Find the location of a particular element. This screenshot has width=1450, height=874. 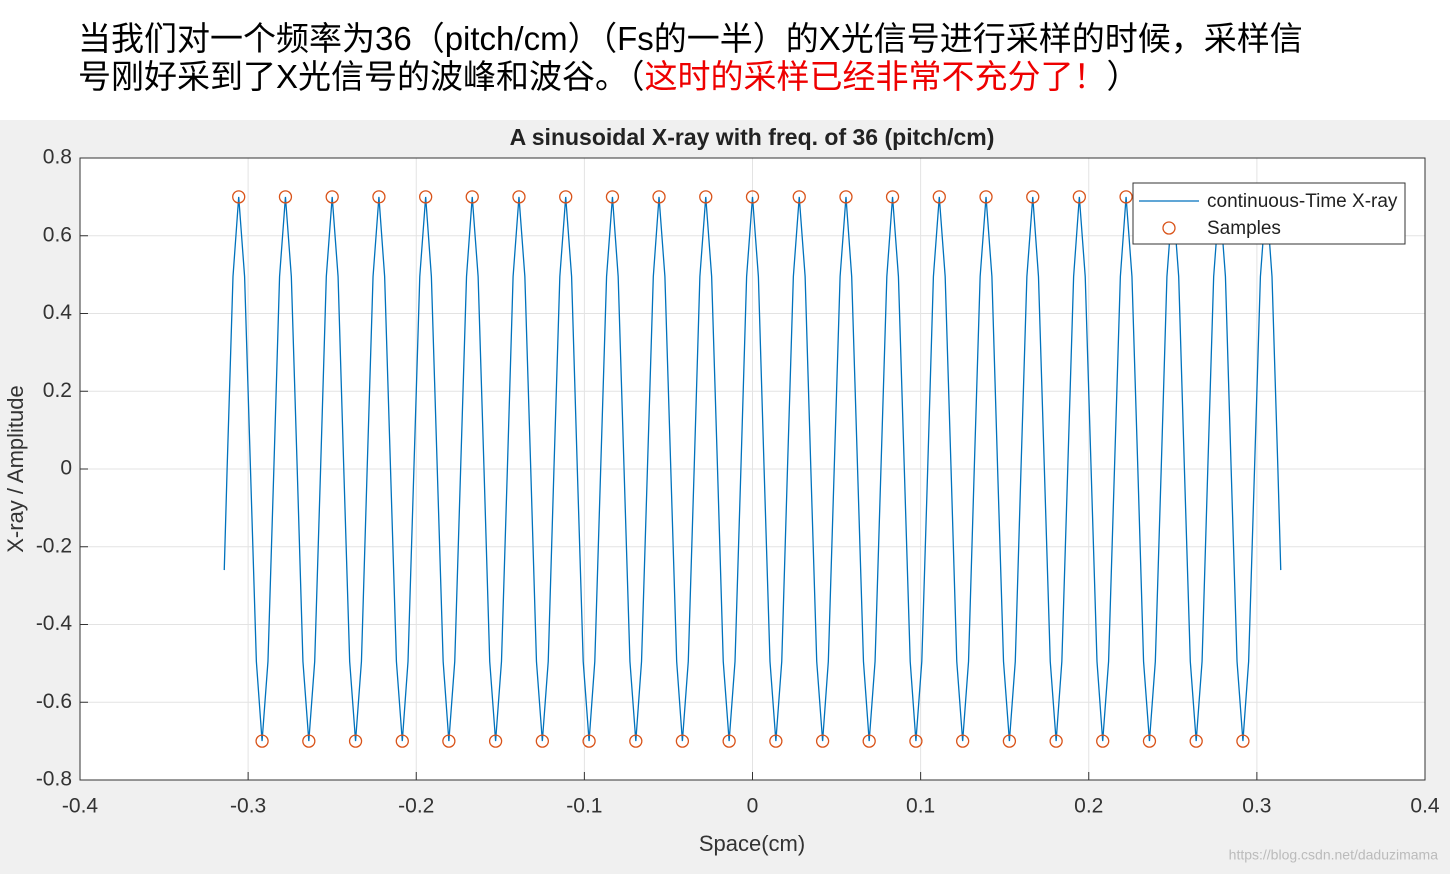

legend: continuous-Time X-ray Samples is located at coordinates (1269, 213).